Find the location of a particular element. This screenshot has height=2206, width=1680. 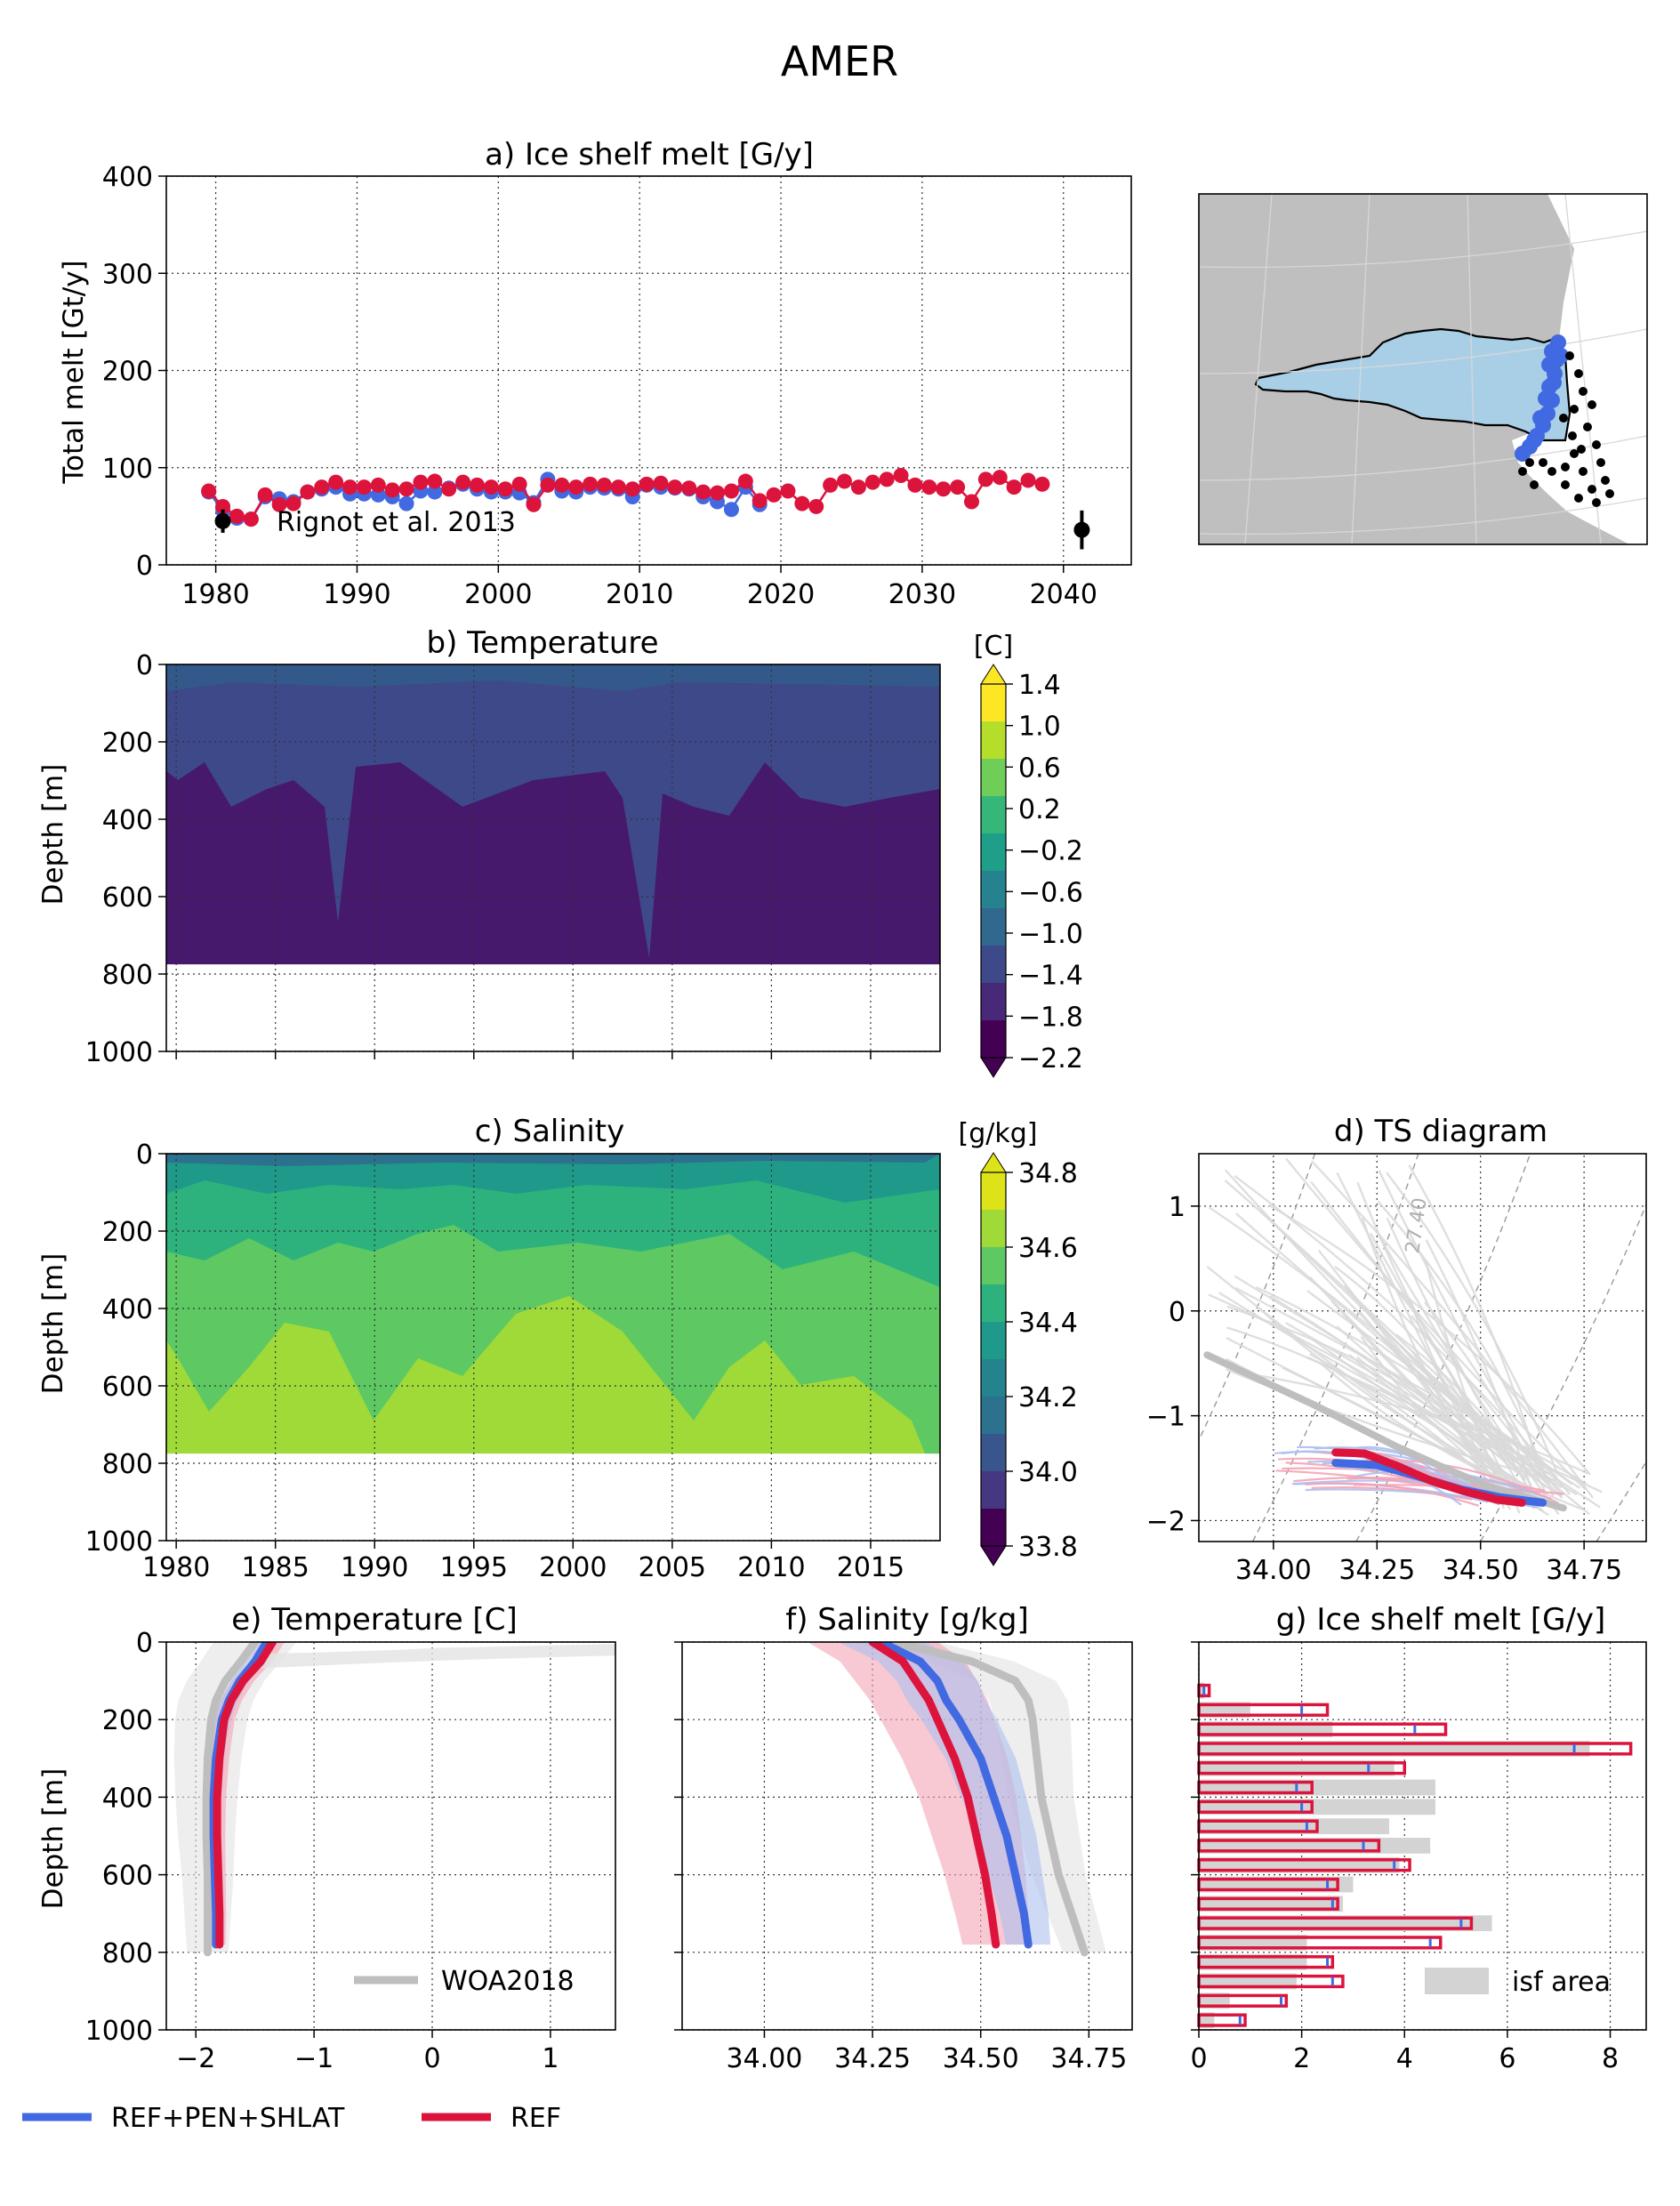

panel-e-legend-label: WOA2018 is located at coordinates (508, 1981).